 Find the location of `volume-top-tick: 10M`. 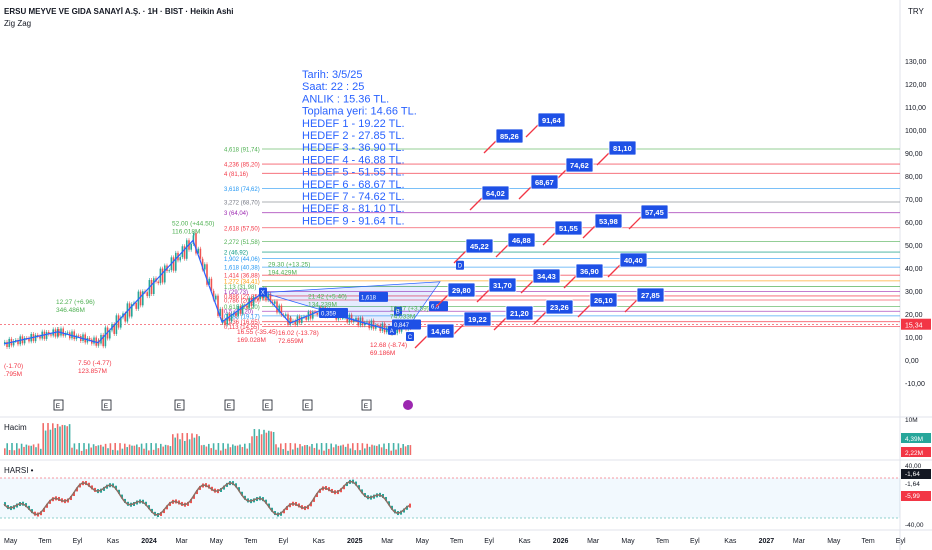

volume-top-tick: 10M is located at coordinates (911, 420).